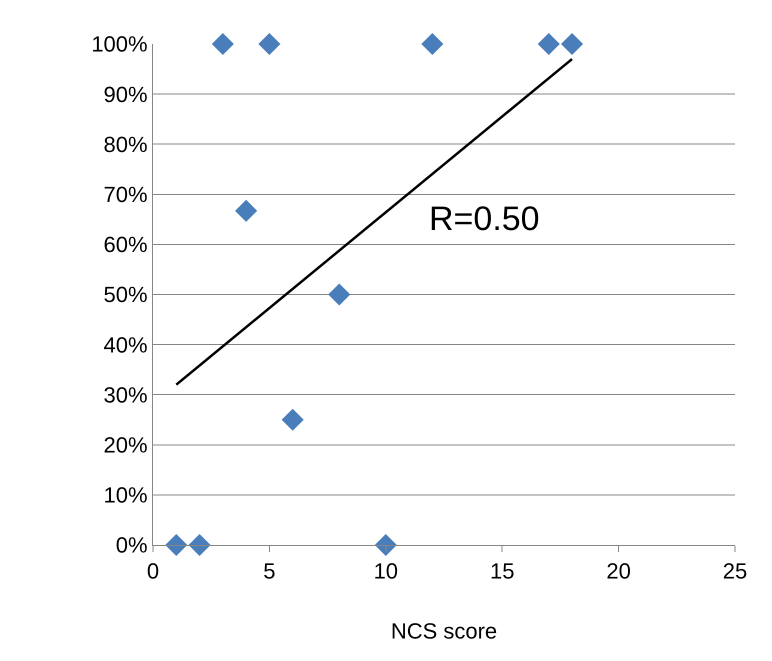 This screenshot has width=772, height=661. Describe the element at coordinates (502, 571) in the screenshot. I see `x-tick-label: 15` at that location.